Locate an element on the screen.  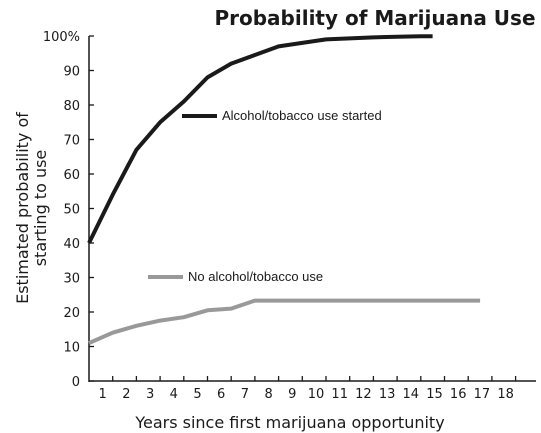
y-tick-label: 40 is located at coordinates (71, 244).